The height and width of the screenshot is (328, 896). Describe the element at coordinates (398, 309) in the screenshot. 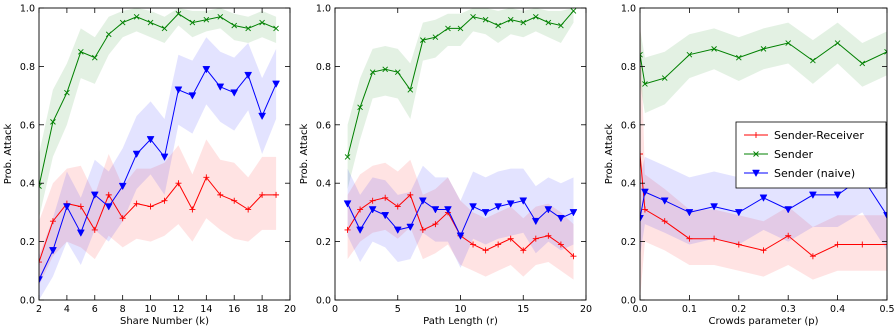

I see `x-tick-label: 5` at that location.